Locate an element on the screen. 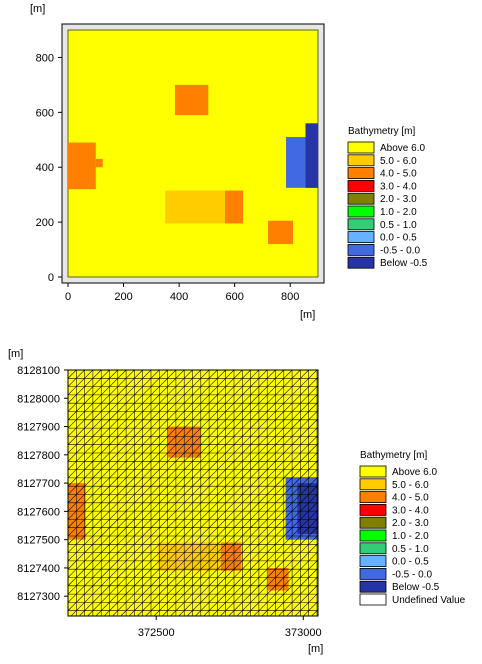 The image size is (482, 664). top-y-tick-label-1: 200 is located at coordinates (45, 223).